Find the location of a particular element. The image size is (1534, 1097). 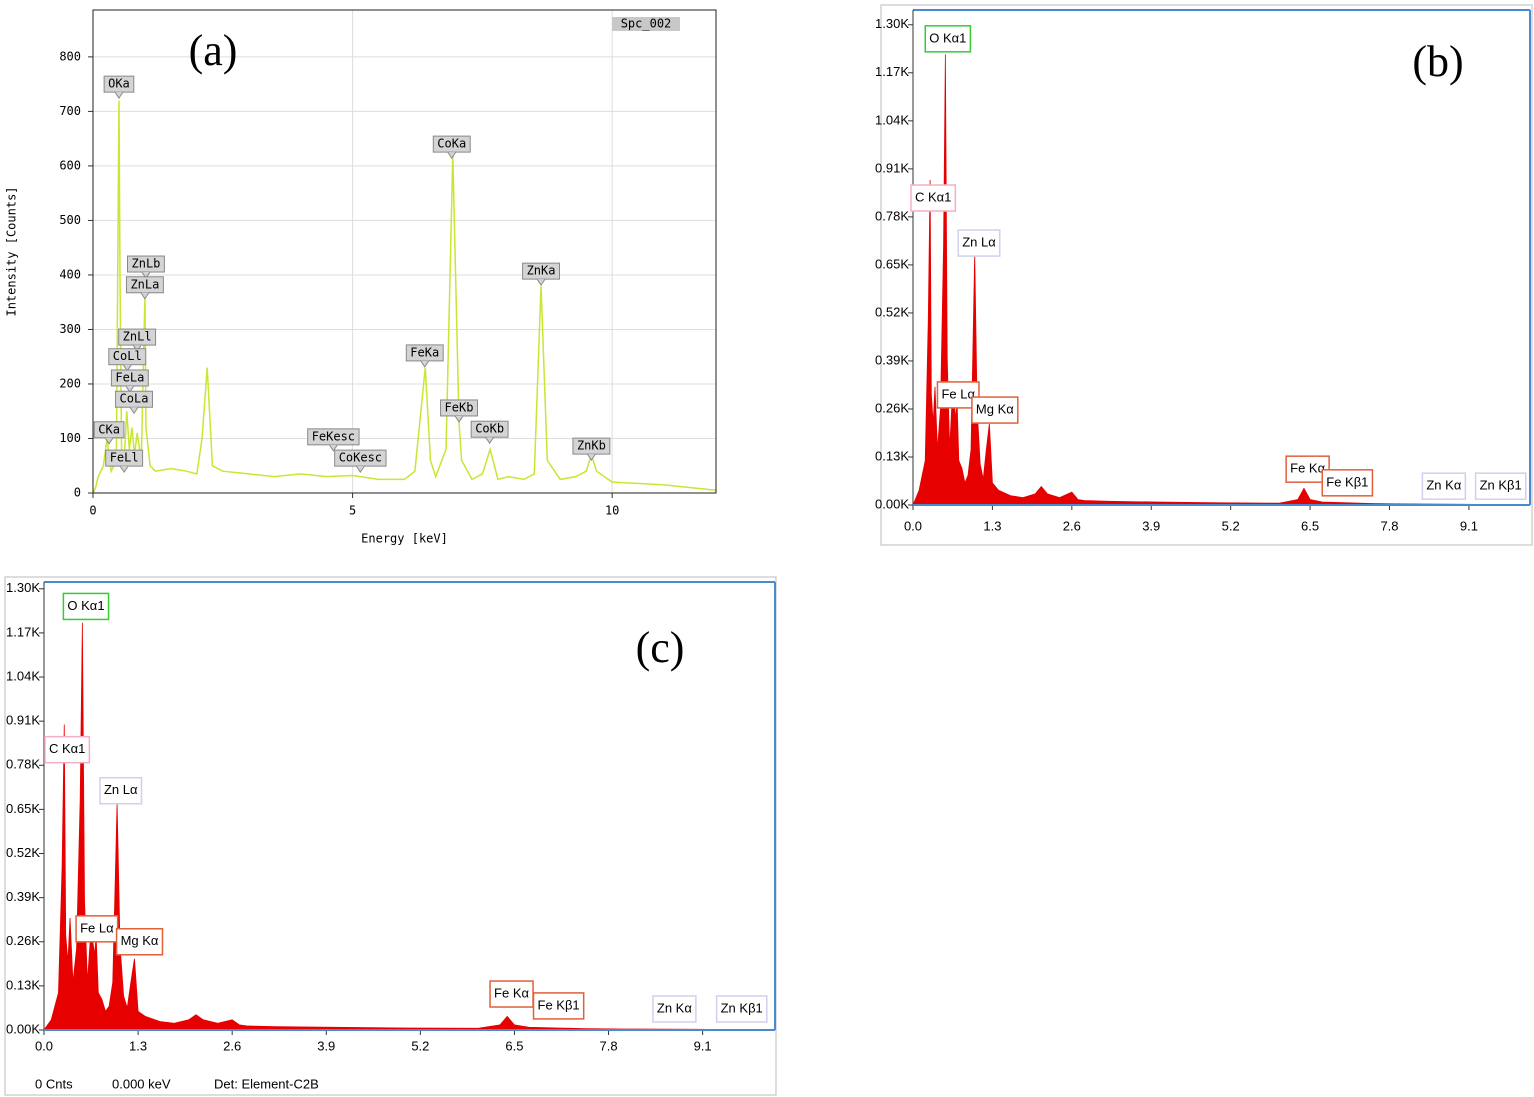

y-tick-label: 800 is located at coordinates (70, 56).